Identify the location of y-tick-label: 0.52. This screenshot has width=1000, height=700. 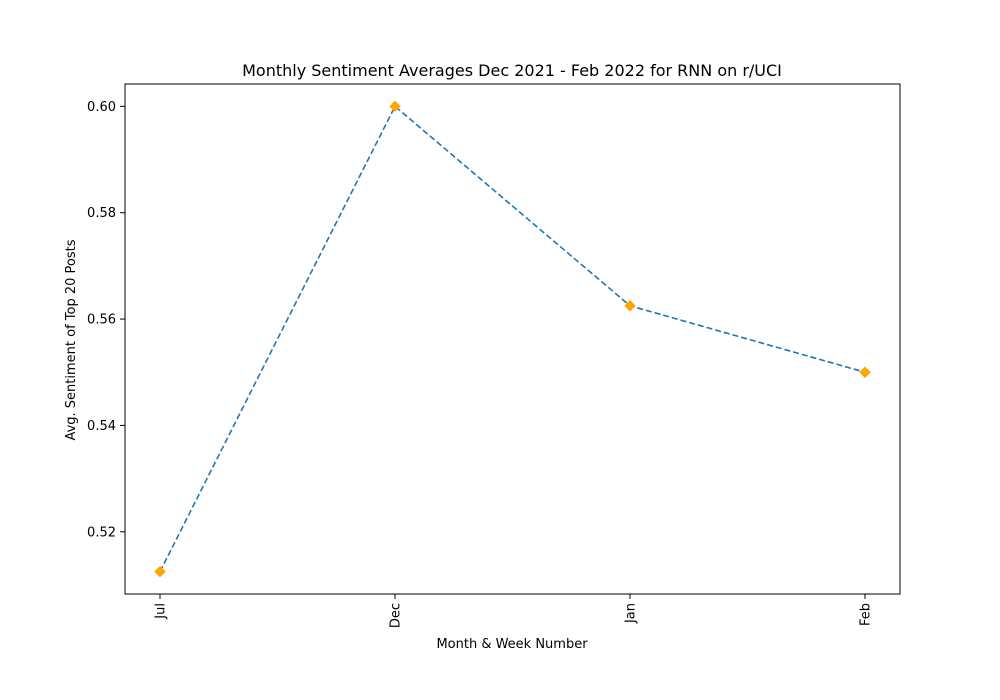
(101, 532).